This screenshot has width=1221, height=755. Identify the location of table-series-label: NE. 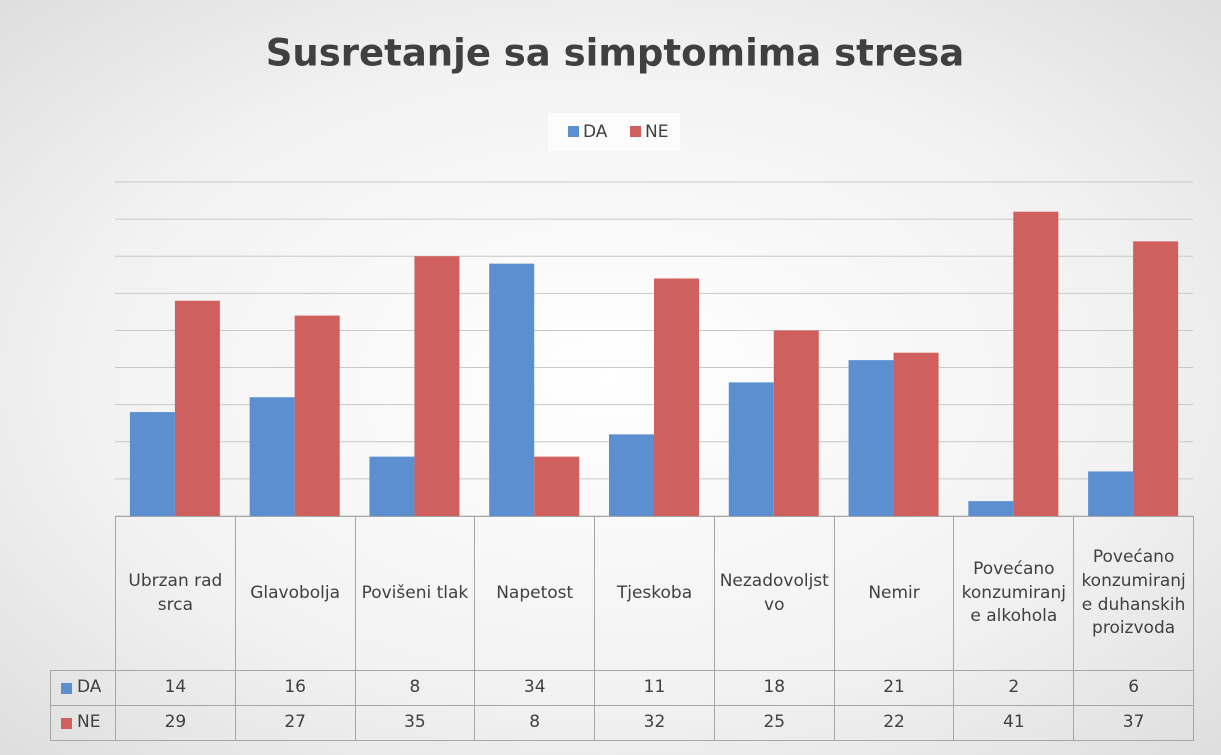
(83, 723).